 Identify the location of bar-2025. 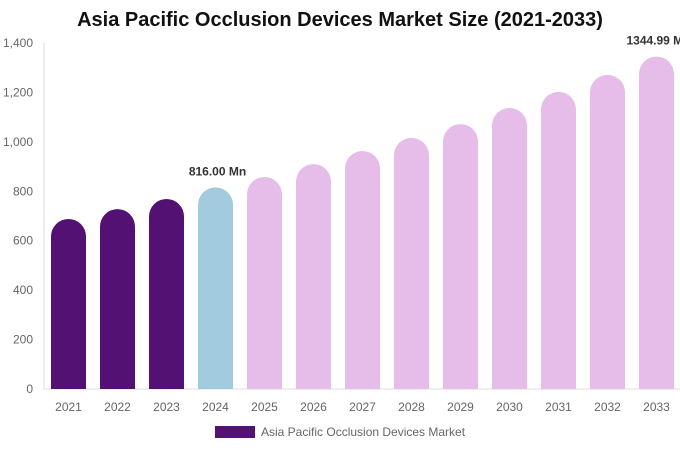
(264, 282).